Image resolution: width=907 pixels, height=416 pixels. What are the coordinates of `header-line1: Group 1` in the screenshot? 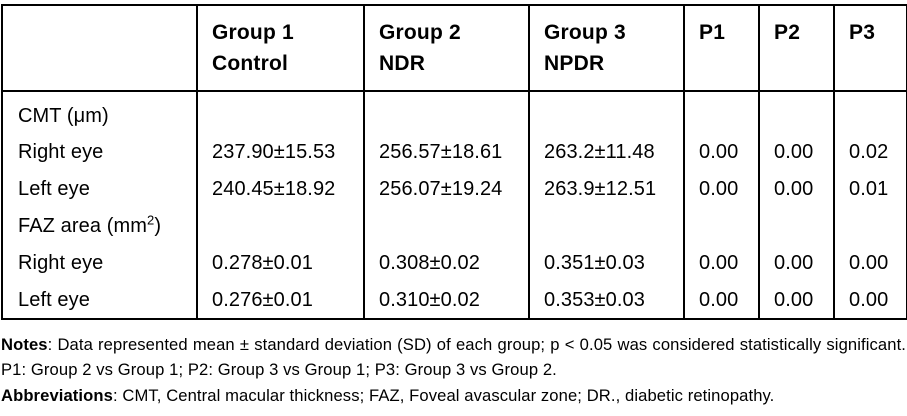 It's located at (253, 32).